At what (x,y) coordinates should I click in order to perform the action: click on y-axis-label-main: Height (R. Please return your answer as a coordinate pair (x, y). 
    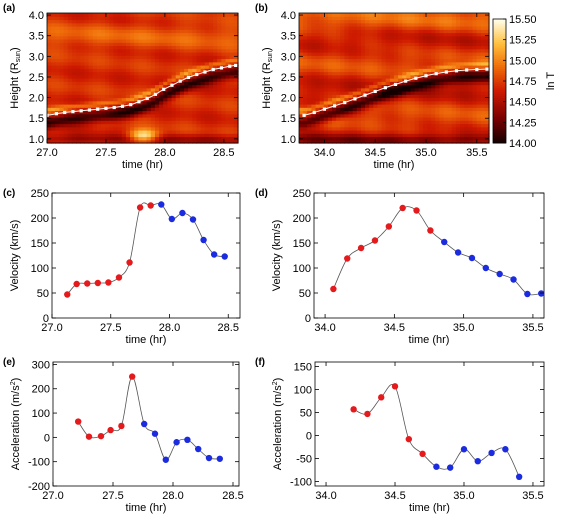
    Looking at the image, I should click on (15, 85).